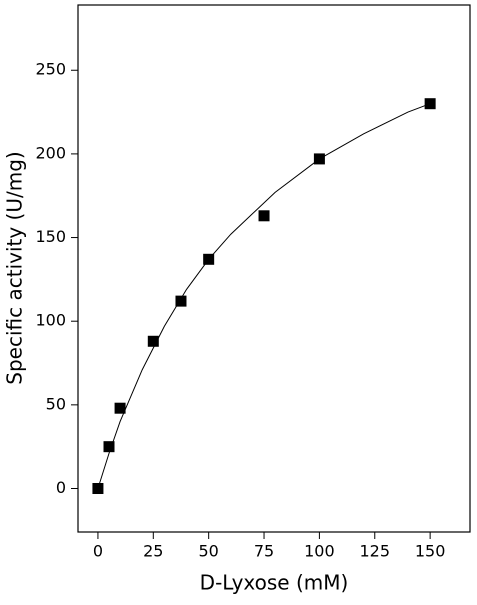 Image resolution: width=477 pixels, height=605 pixels. I want to click on y-axis-label: Specific activity (U/mg), so click(15, 267).